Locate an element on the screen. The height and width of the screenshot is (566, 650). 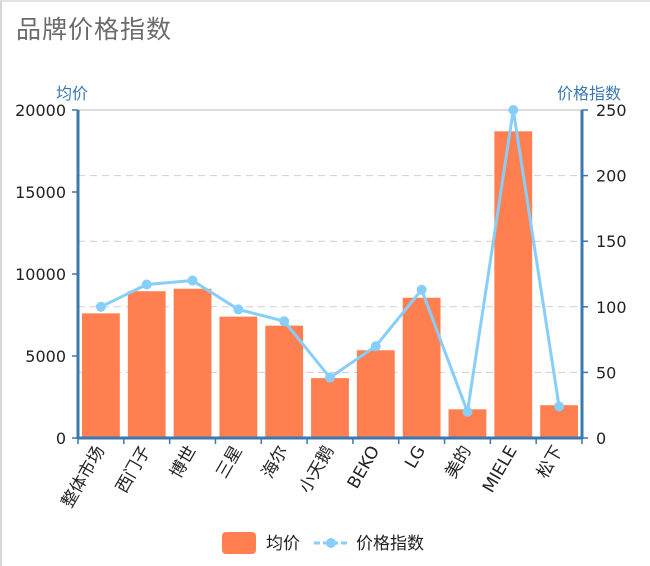
index-point-西门子 is located at coordinates (146, 284).